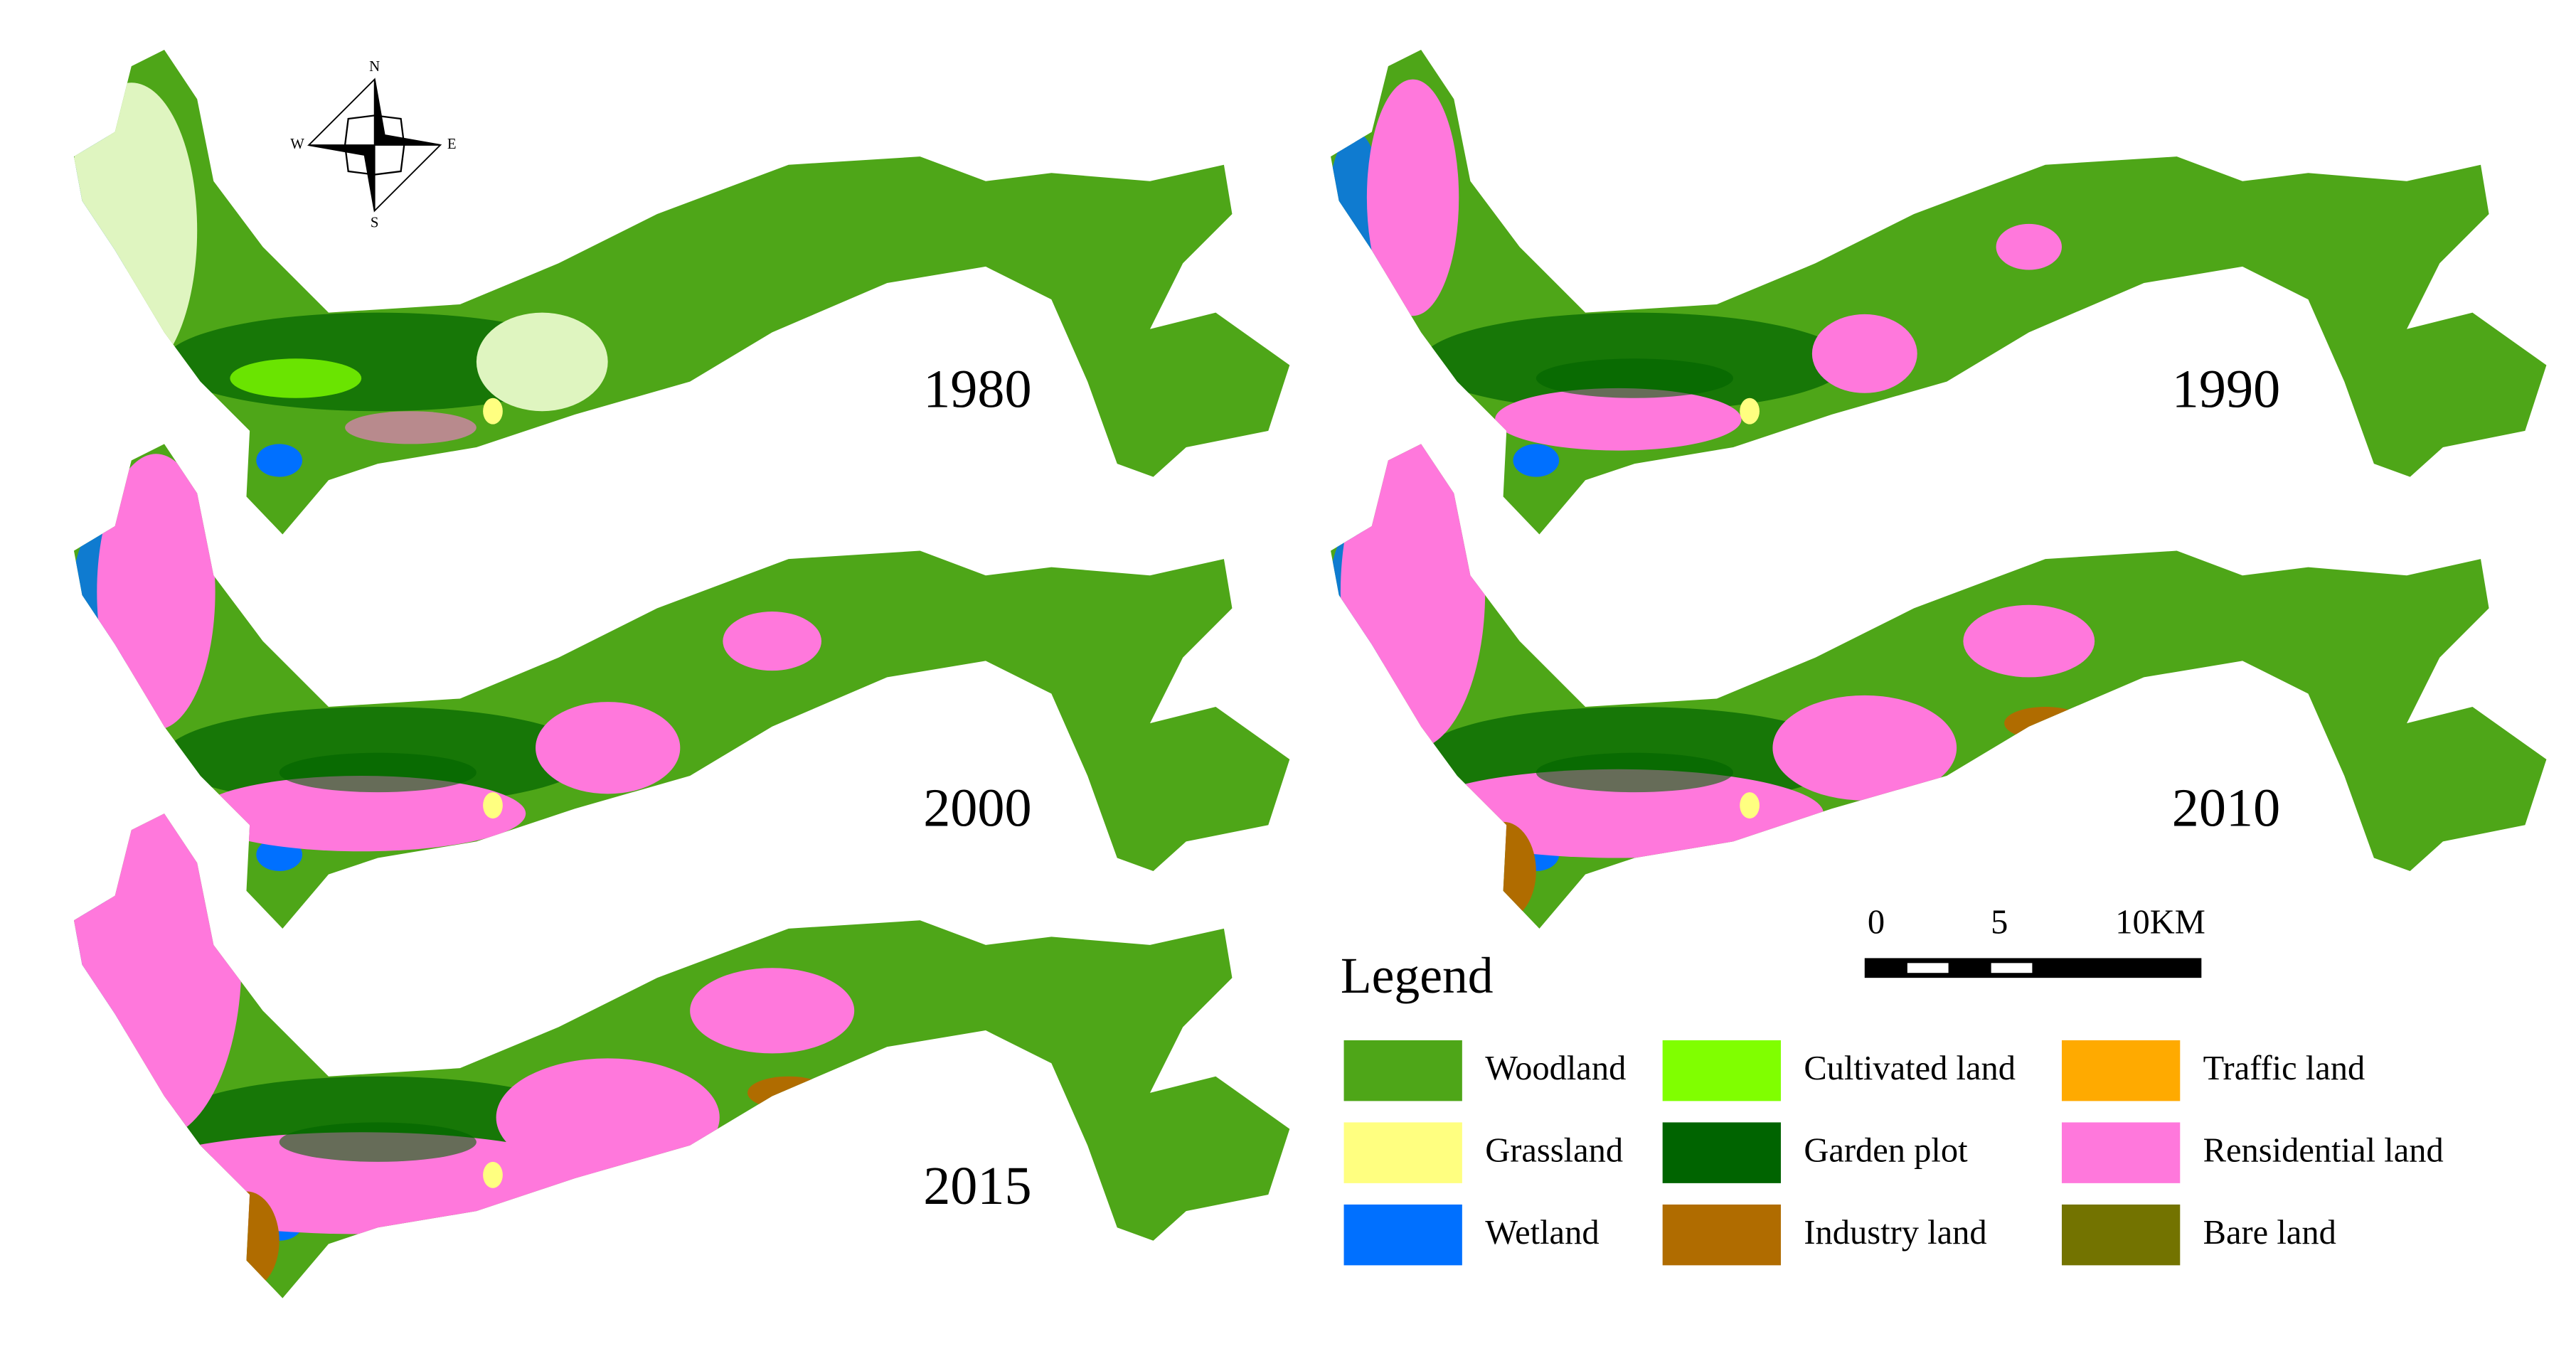 Image resolution: width=2576 pixels, height=1366 pixels. Describe the element at coordinates (1542, 1233) in the screenshot. I see `legend-label: Wetland` at that location.